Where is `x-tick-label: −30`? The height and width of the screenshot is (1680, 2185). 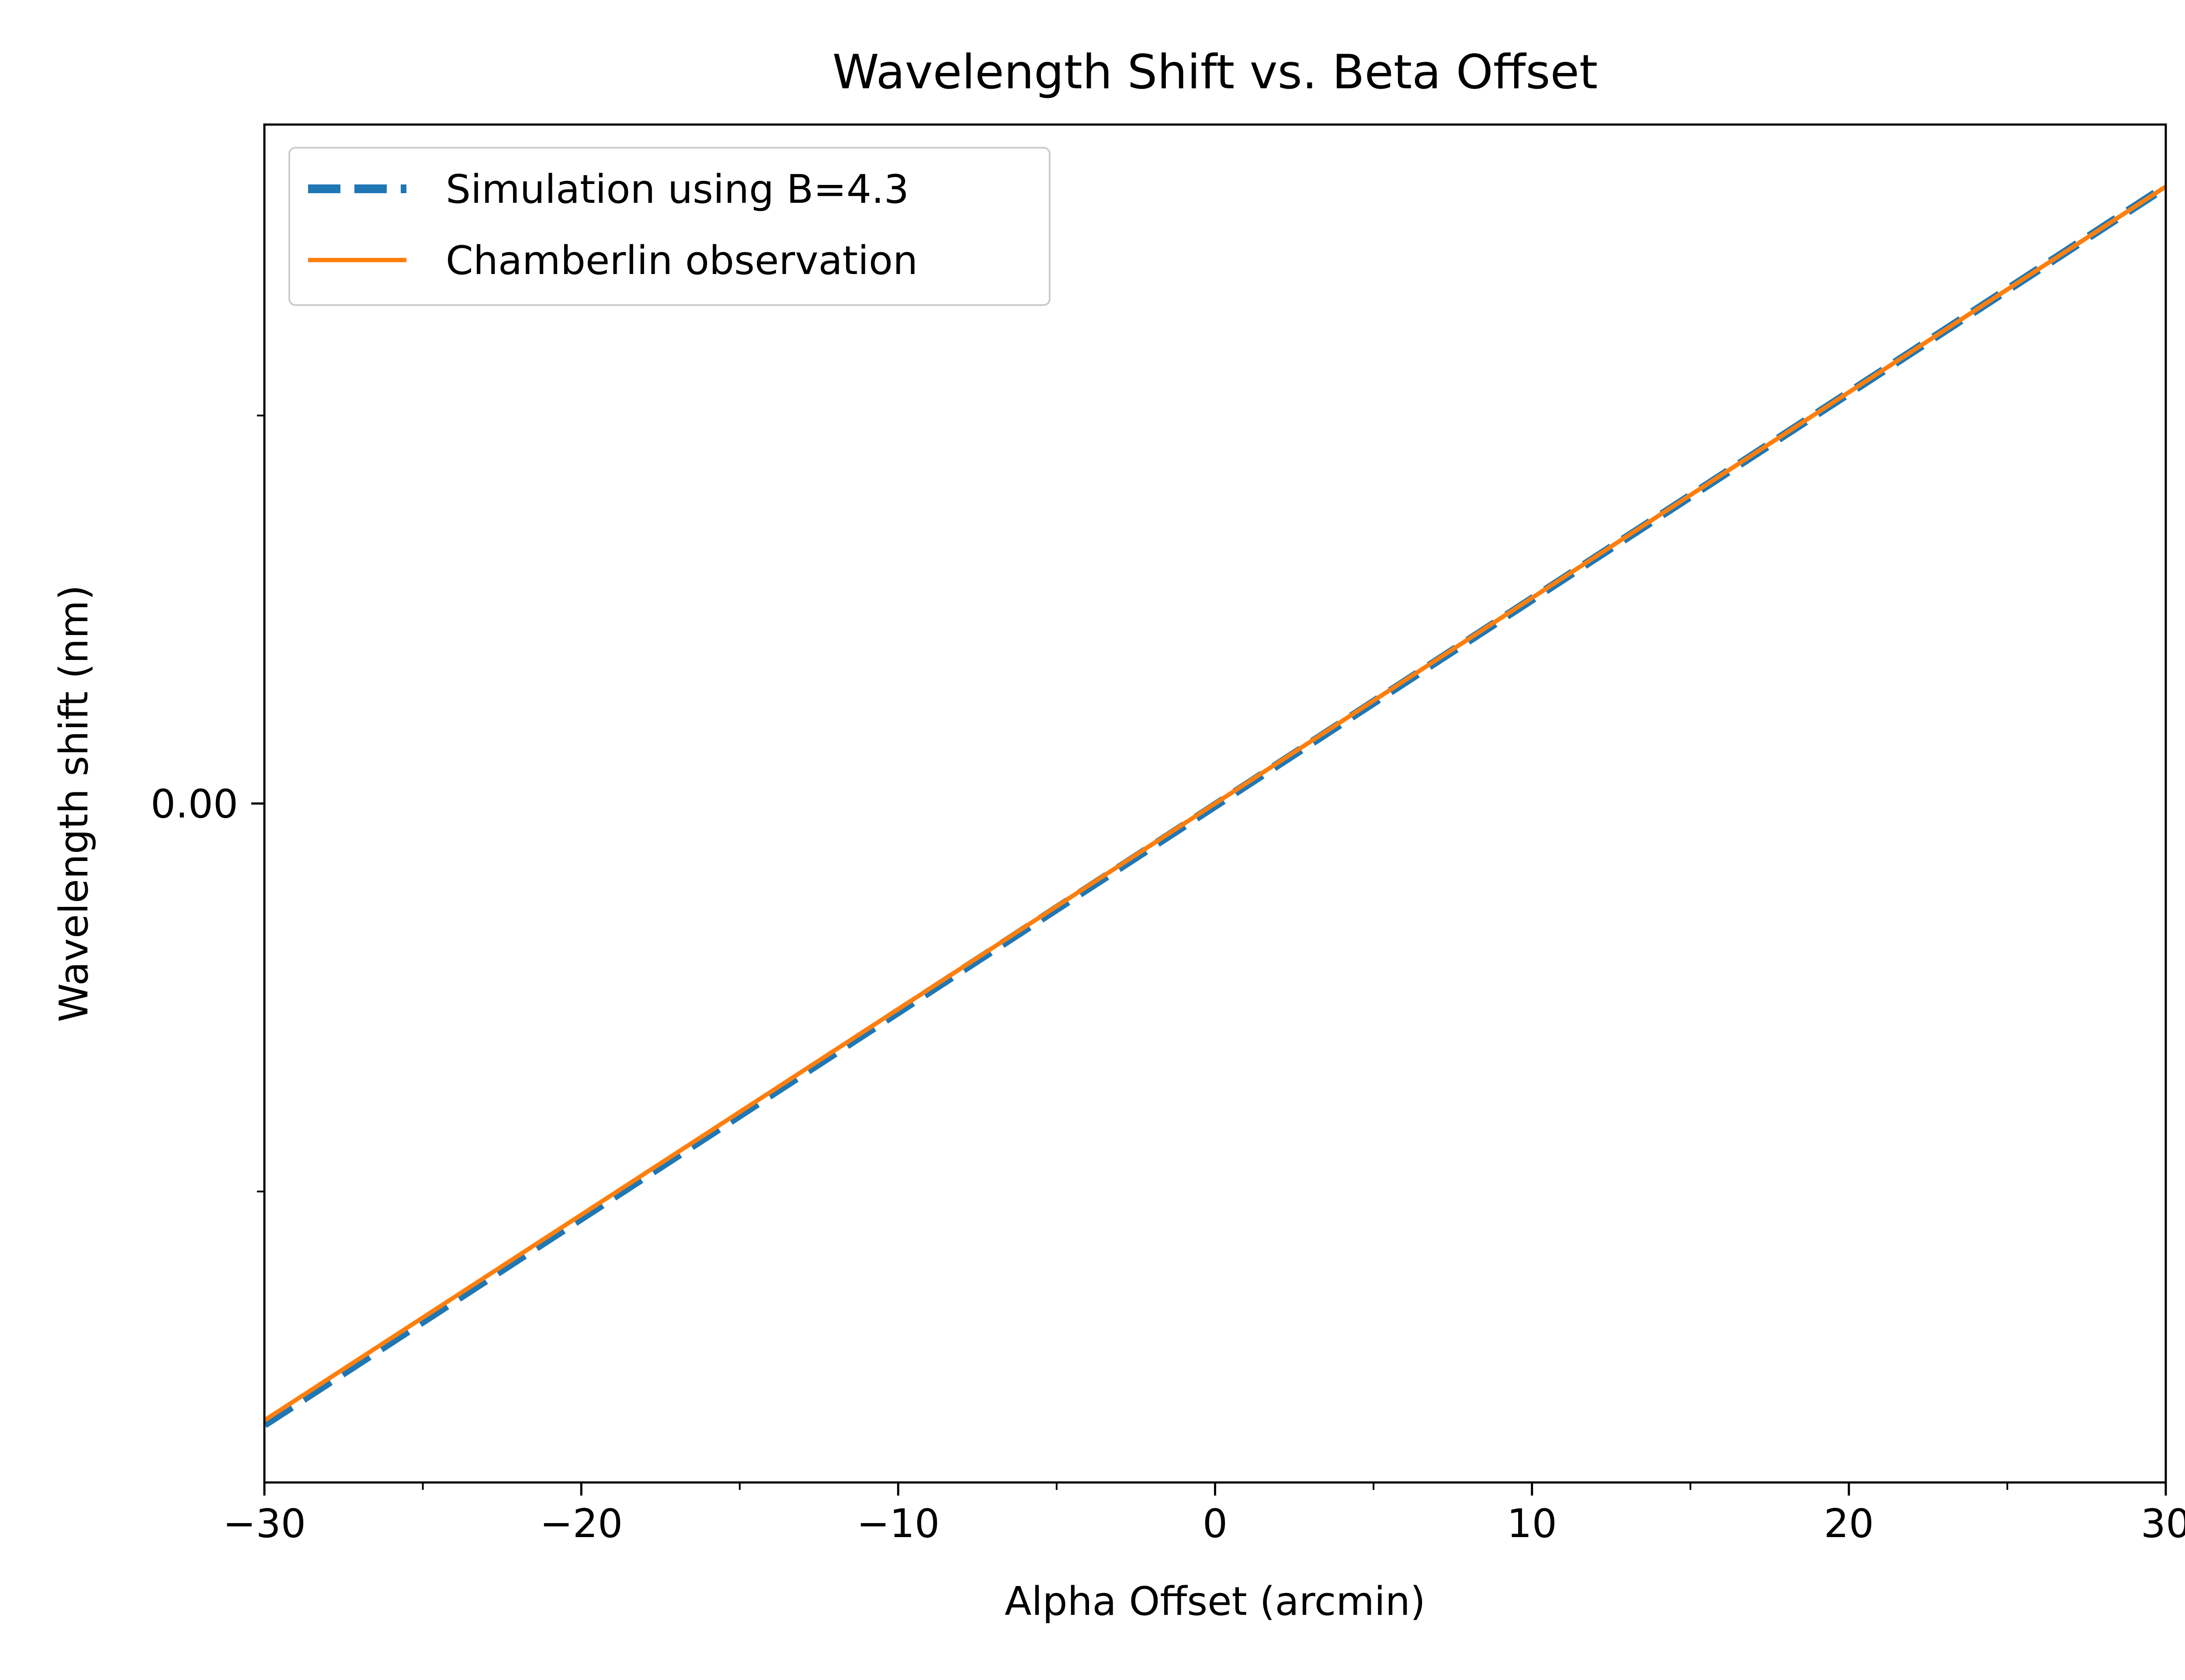
x-tick-label: −30 is located at coordinates (264, 1524).